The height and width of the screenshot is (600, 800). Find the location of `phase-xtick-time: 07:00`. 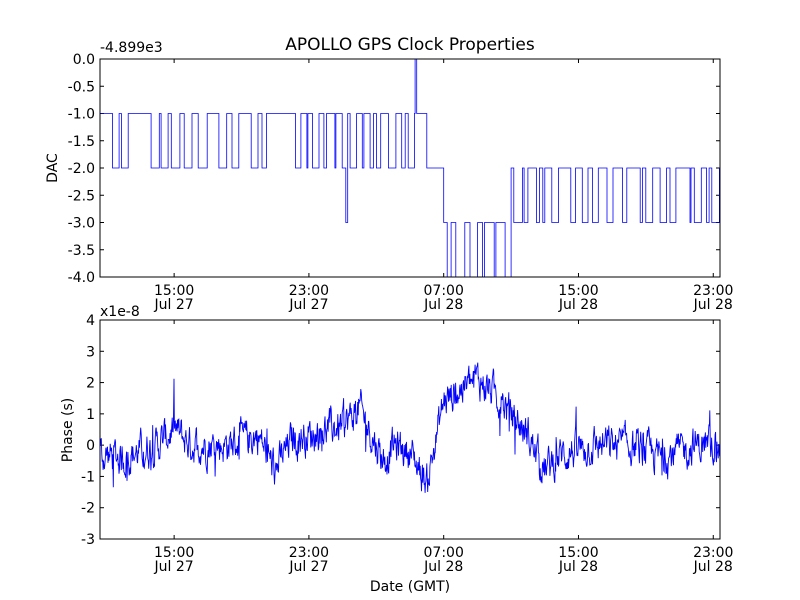

phase-xtick-time: 07:00 is located at coordinates (444, 553).